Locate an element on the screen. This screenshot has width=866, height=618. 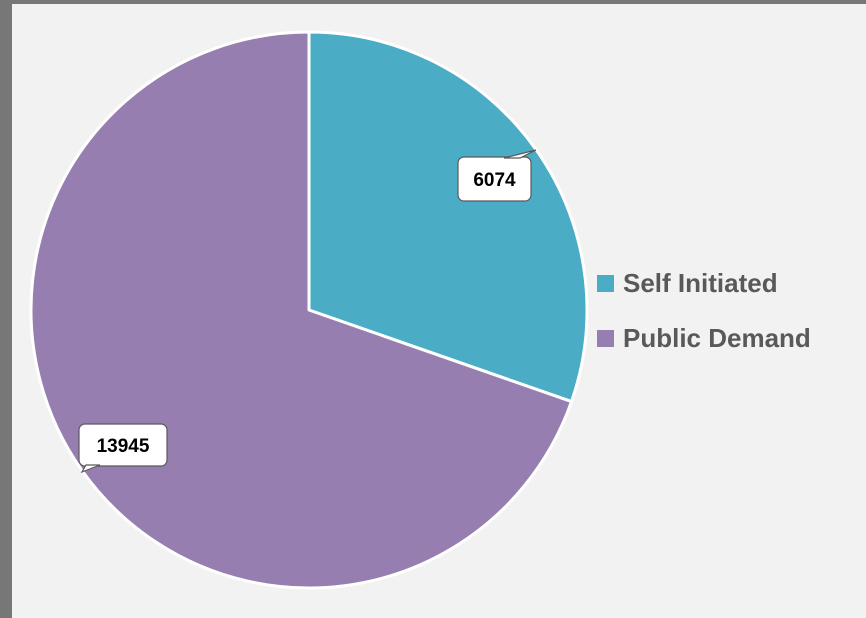
legend: Self Initiated Public Demand is located at coordinates (704, 310).